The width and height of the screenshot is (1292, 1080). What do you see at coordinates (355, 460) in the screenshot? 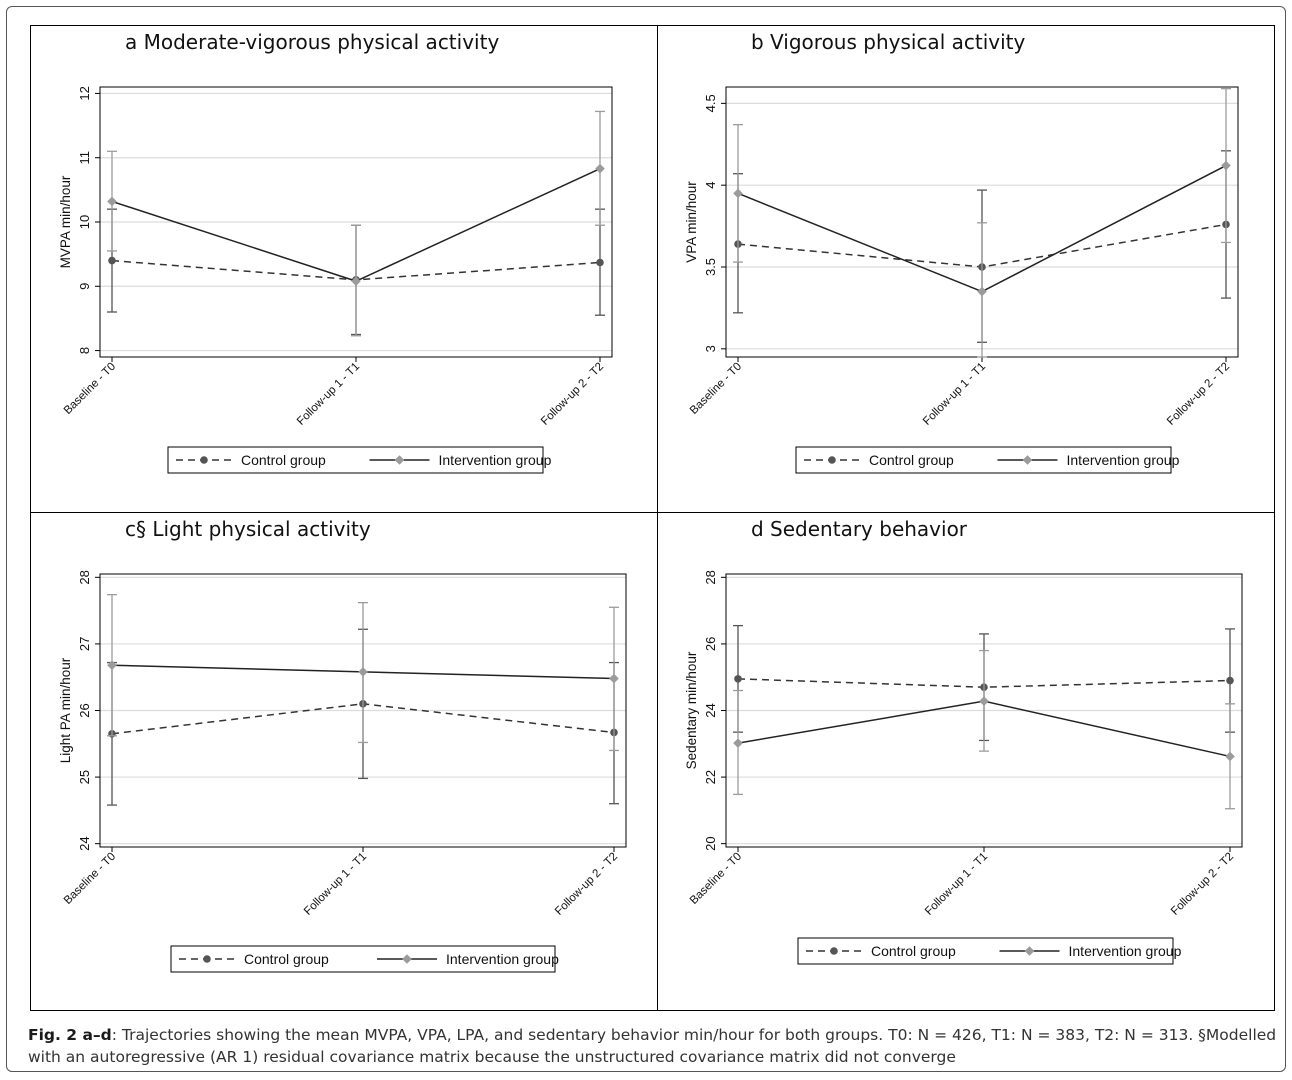
I see `legend-box` at bounding box center [355, 460].